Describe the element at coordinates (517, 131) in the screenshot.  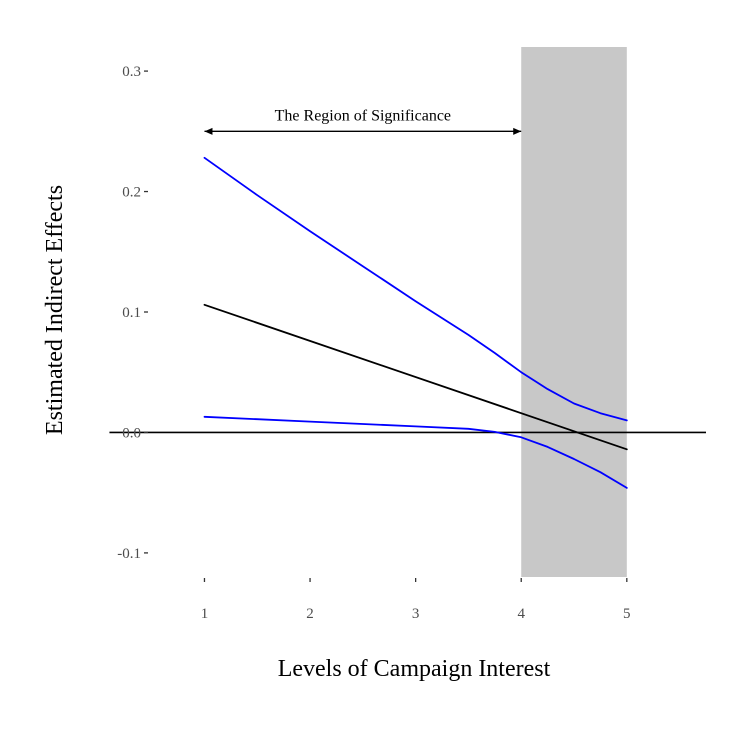
I see `annotation-arrow-head-right` at that location.